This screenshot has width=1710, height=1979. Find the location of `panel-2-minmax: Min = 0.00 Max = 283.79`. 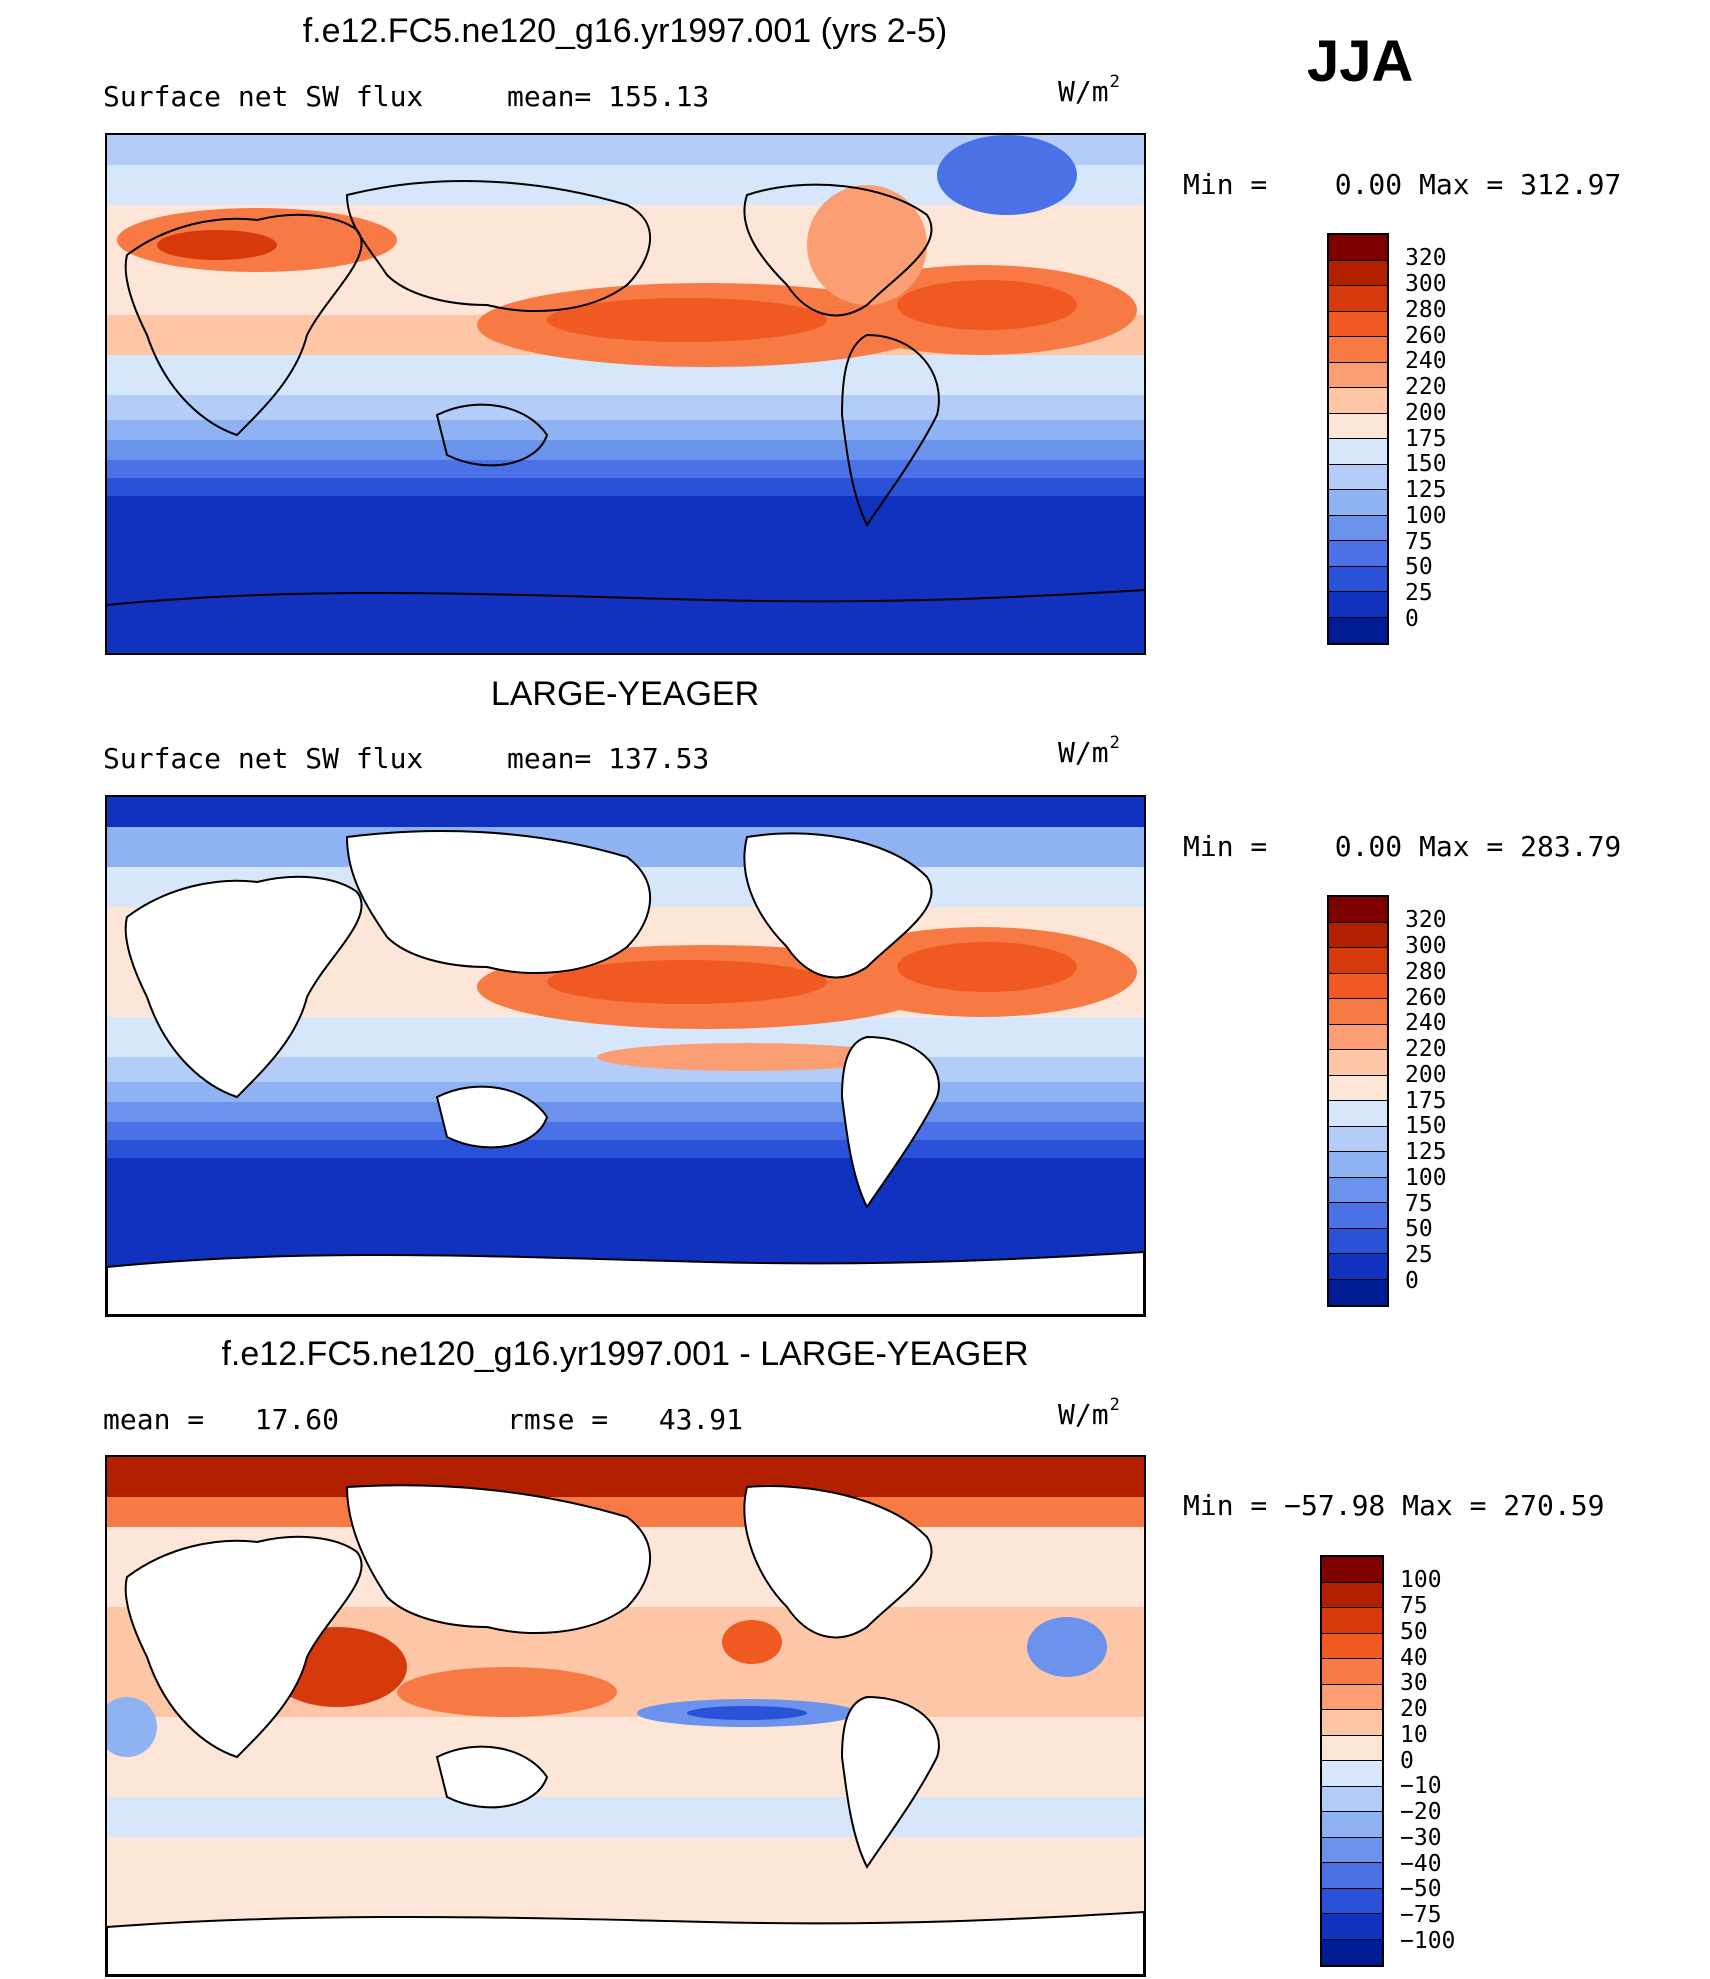

panel-2-minmax: Min = 0.00 Max = 283.79 is located at coordinates (1402, 846).